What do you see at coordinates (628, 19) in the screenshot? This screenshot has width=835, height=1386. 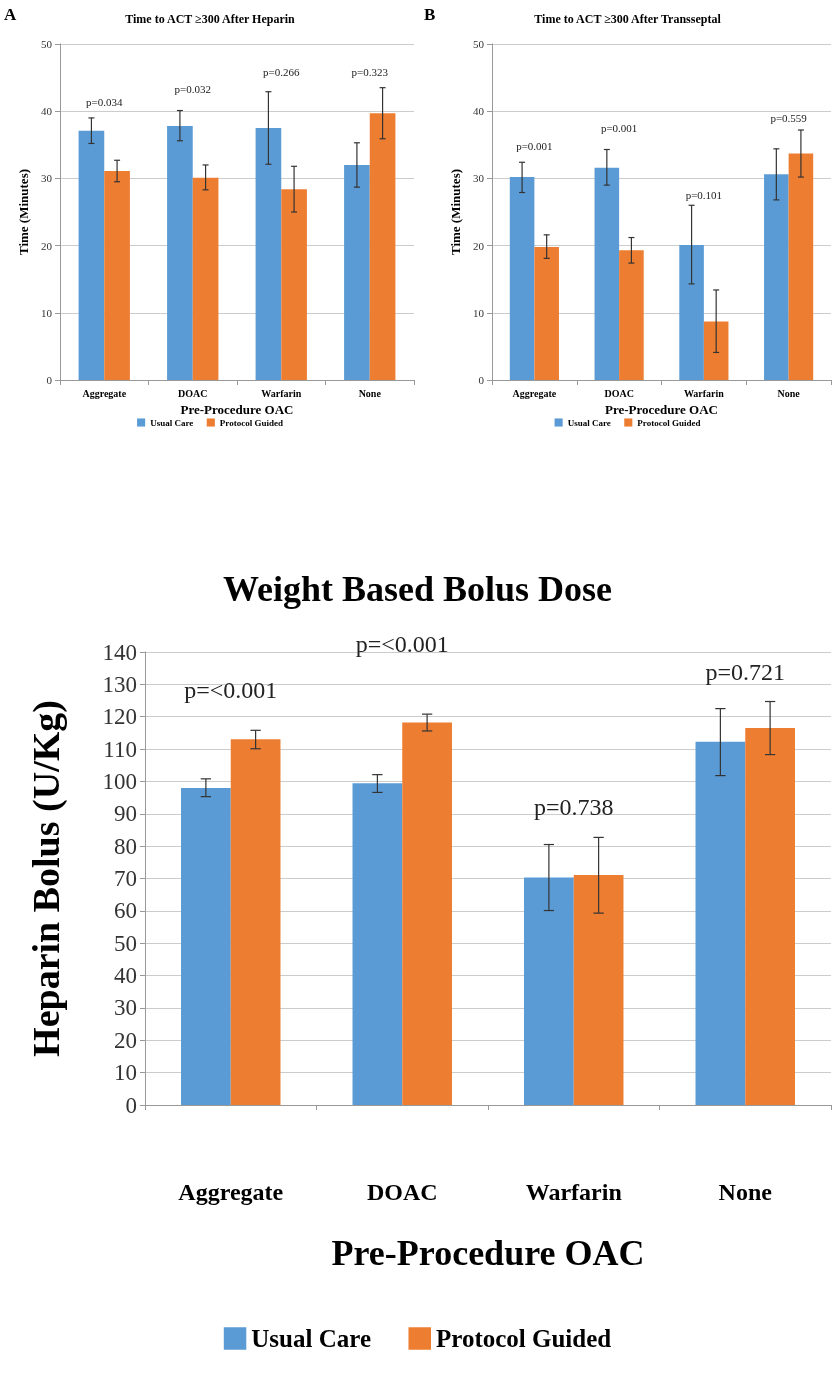 I see `chart-title: Time to ACT ≥300 After Transseptal` at bounding box center [628, 19].